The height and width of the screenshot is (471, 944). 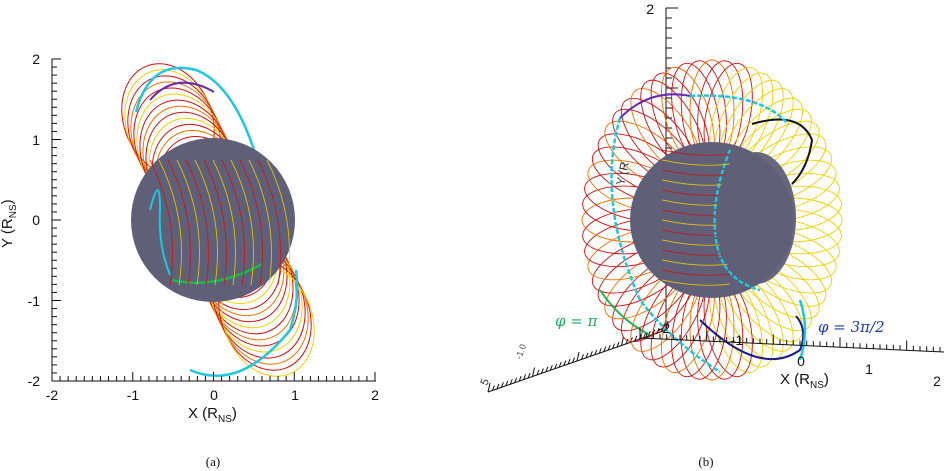 I want to click on panel-b-green-curve, so click(x=625, y=312).